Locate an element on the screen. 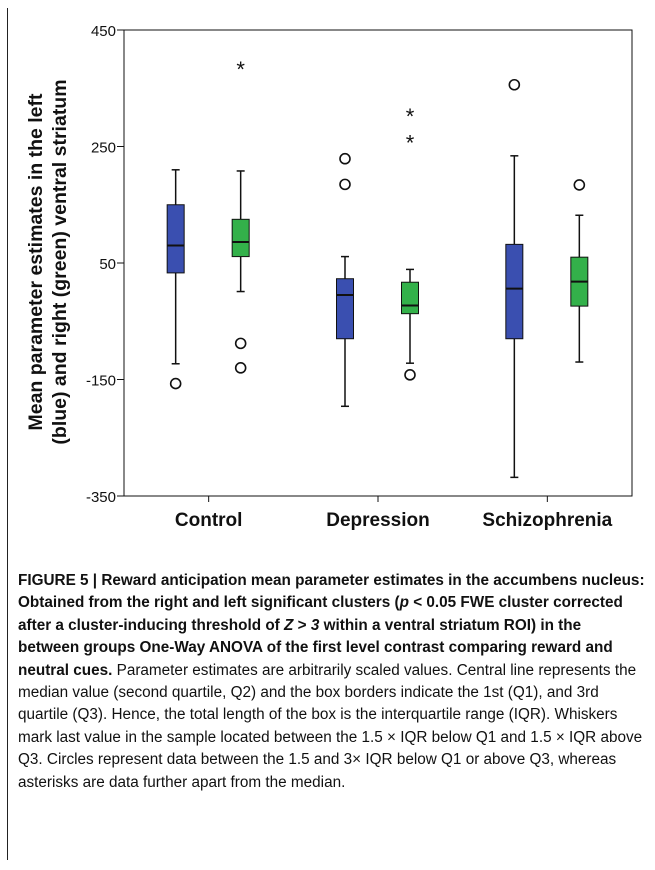  y-tick-label: -350 is located at coordinates (101, 497).